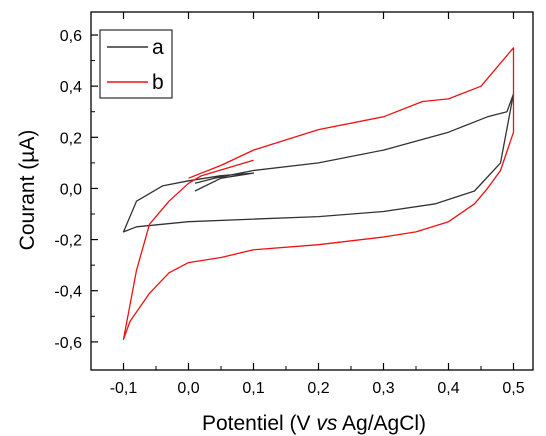 This screenshot has width=546, height=436. What do you see at coordinates (124, 388) in the screenshot?
I see `x-tick-label: -0,1` at bounding box center [124, 388].